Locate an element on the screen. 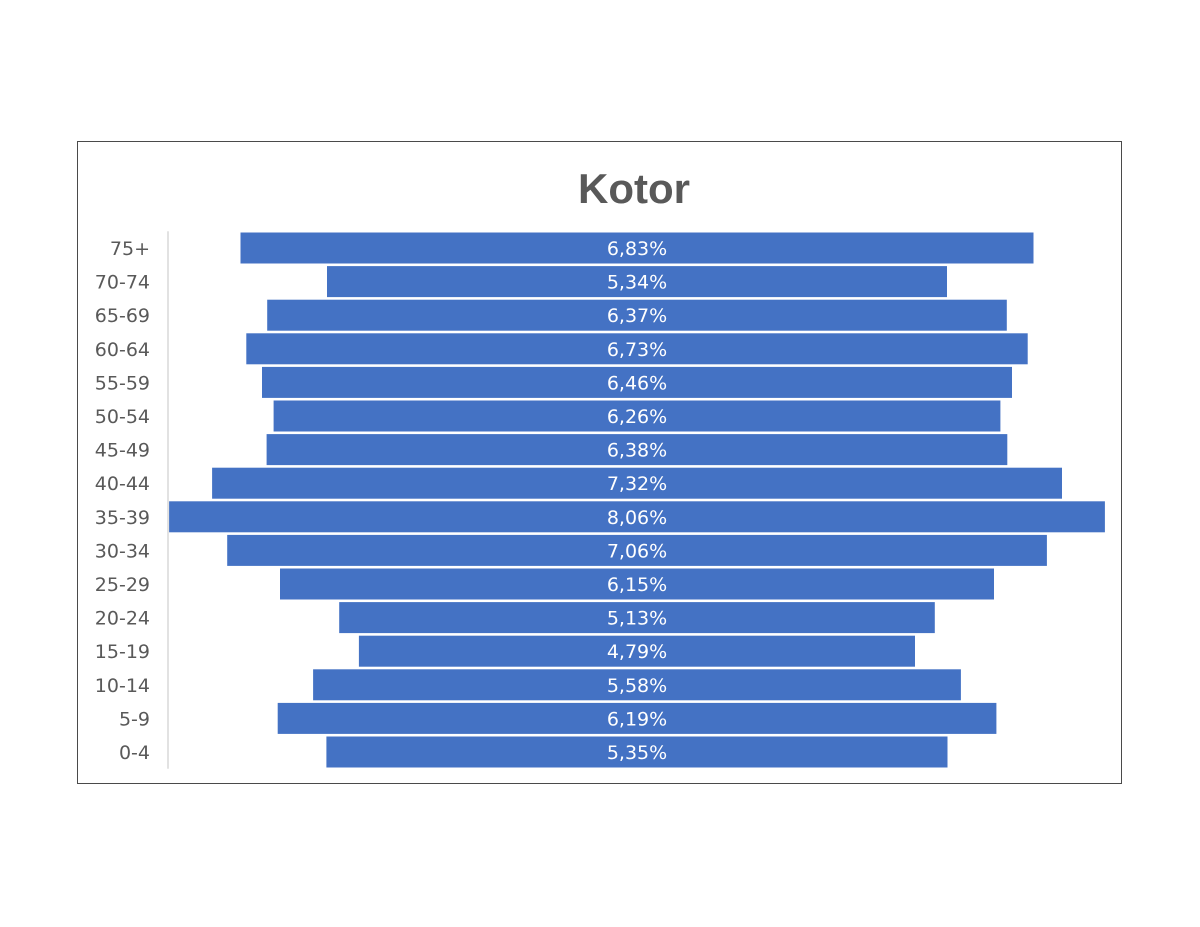  bar-value-label: 6,26% is located at coordinates (637, 417).